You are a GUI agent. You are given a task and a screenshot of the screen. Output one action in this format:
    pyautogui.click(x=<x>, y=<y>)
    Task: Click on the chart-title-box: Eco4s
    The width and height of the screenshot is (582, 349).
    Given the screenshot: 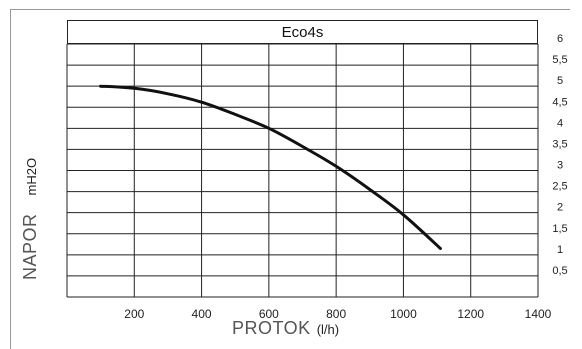 What is the action you would take?
    pyautogui.click(x=302, y=32)
    